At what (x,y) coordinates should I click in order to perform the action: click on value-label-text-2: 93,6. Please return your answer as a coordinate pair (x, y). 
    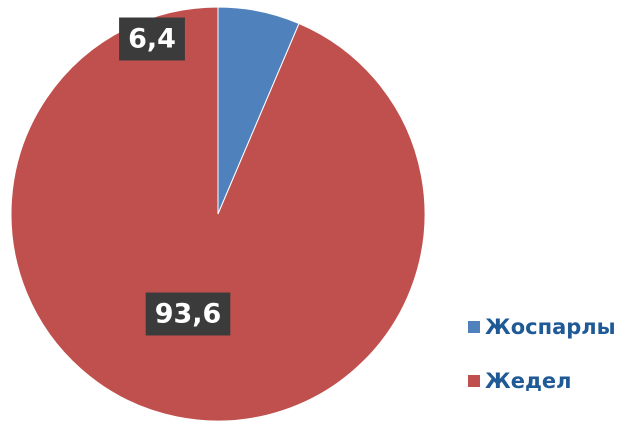
    Looking at the image, I should click on (188, 314).